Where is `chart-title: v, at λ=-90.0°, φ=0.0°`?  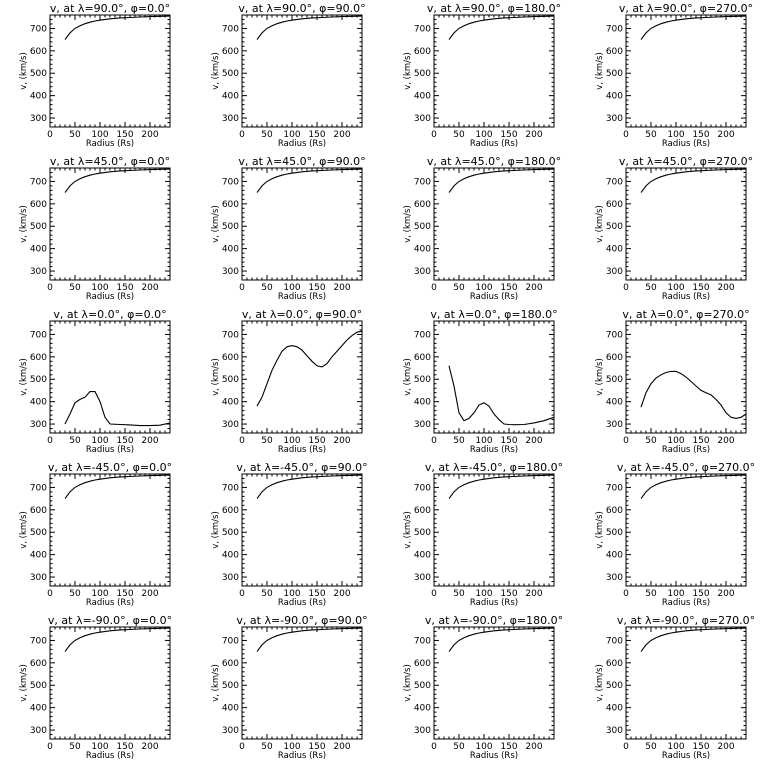 chart-title: v, at λ=-90.0°, φ=0.0° is located at coordinates (110, 620).